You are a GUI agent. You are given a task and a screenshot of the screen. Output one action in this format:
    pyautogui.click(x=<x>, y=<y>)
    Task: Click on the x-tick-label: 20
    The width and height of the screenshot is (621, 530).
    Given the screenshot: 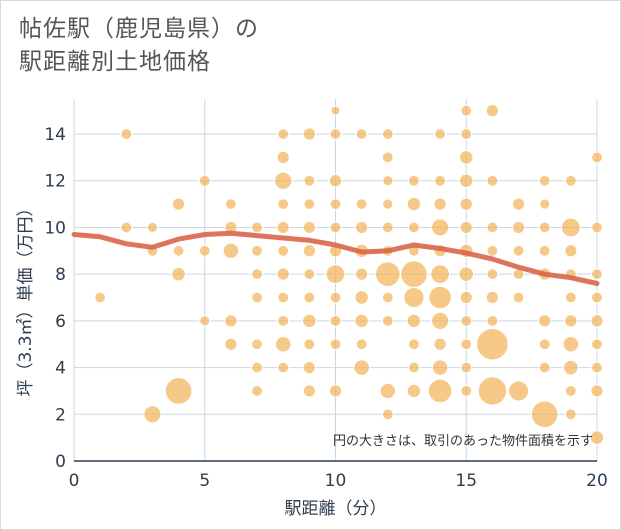 What is the action you would take?
    pyautogui.click(x=597, y=481)
    